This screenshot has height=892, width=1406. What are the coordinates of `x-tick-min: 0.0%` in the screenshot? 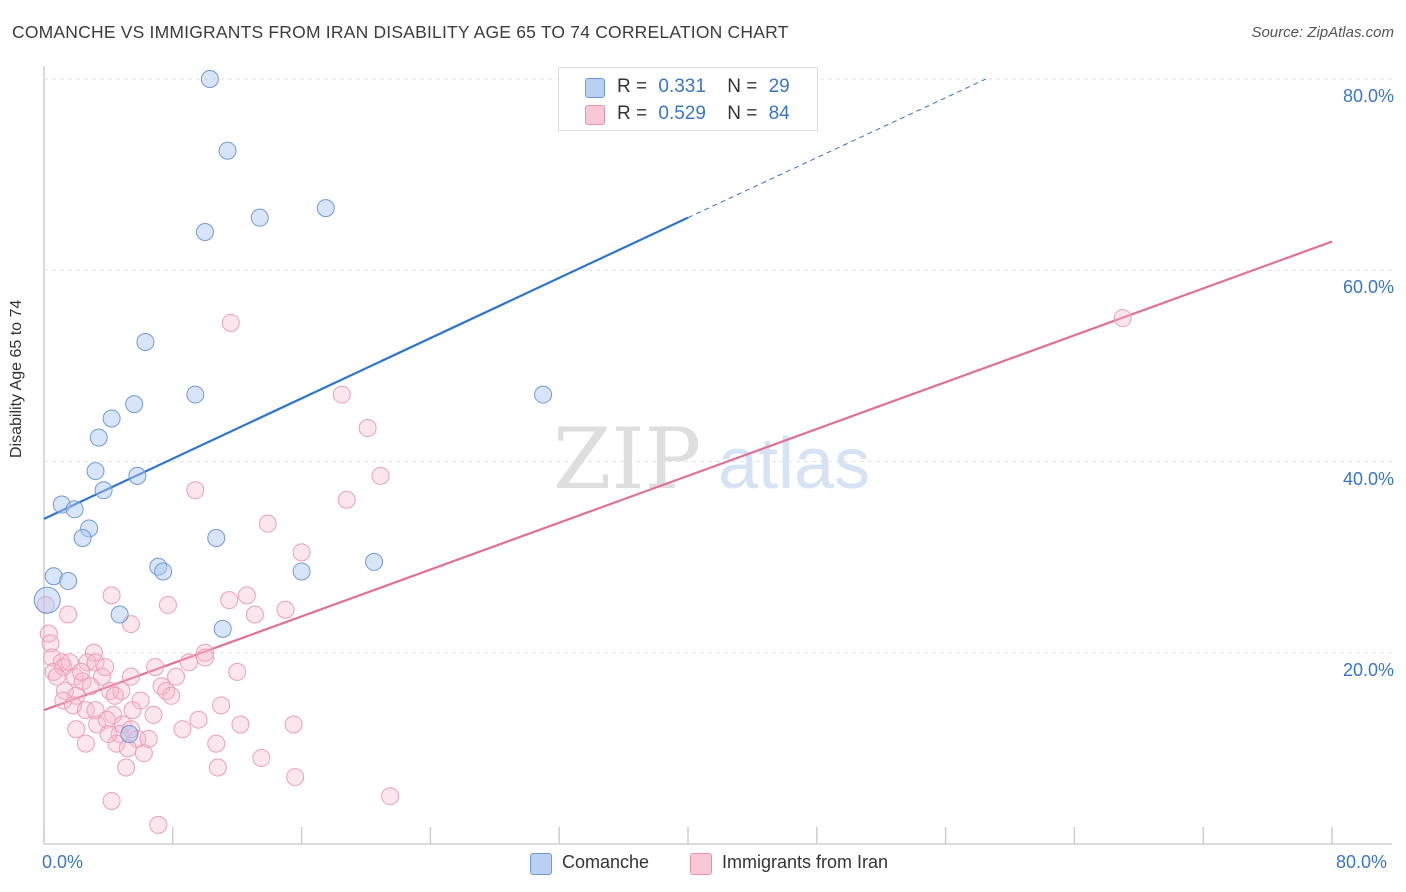 It's located at (63, 862).